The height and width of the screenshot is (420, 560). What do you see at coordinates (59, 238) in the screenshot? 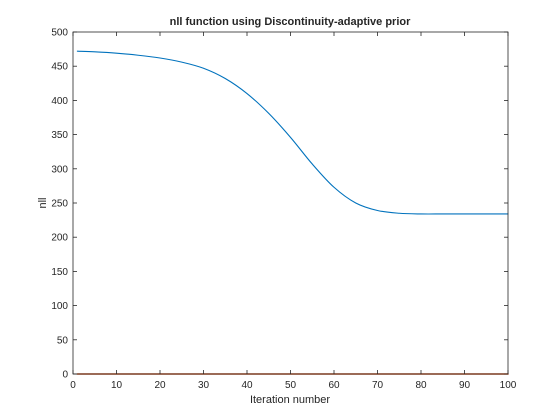
I see `y-tick-label: 200` at bounding box center [59, 238].